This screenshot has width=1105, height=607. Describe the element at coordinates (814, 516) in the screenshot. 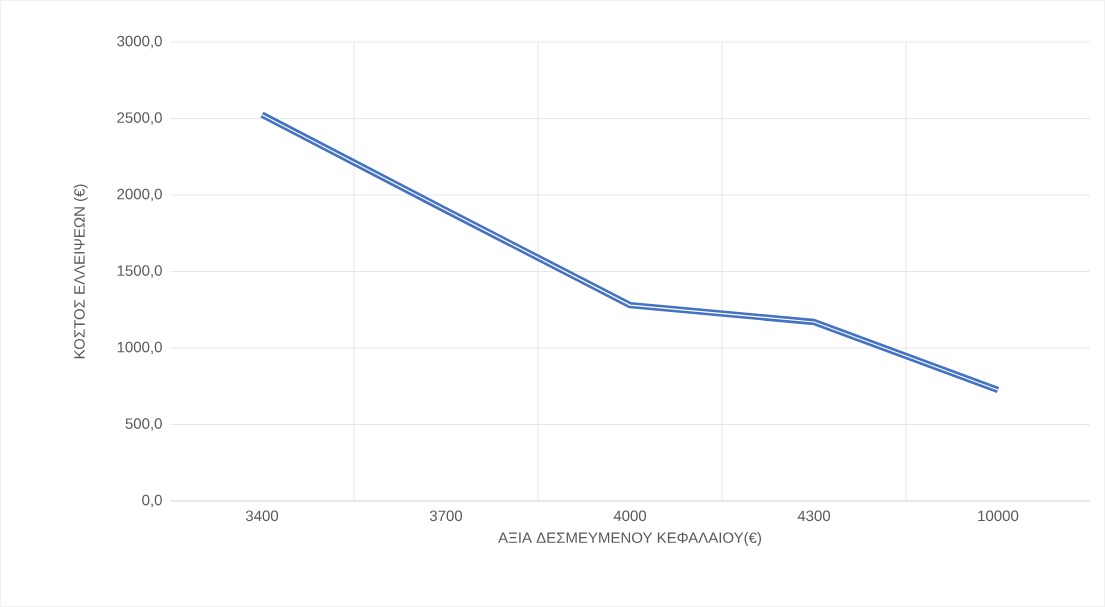

I see `x-tick-label: 4300` at that location.